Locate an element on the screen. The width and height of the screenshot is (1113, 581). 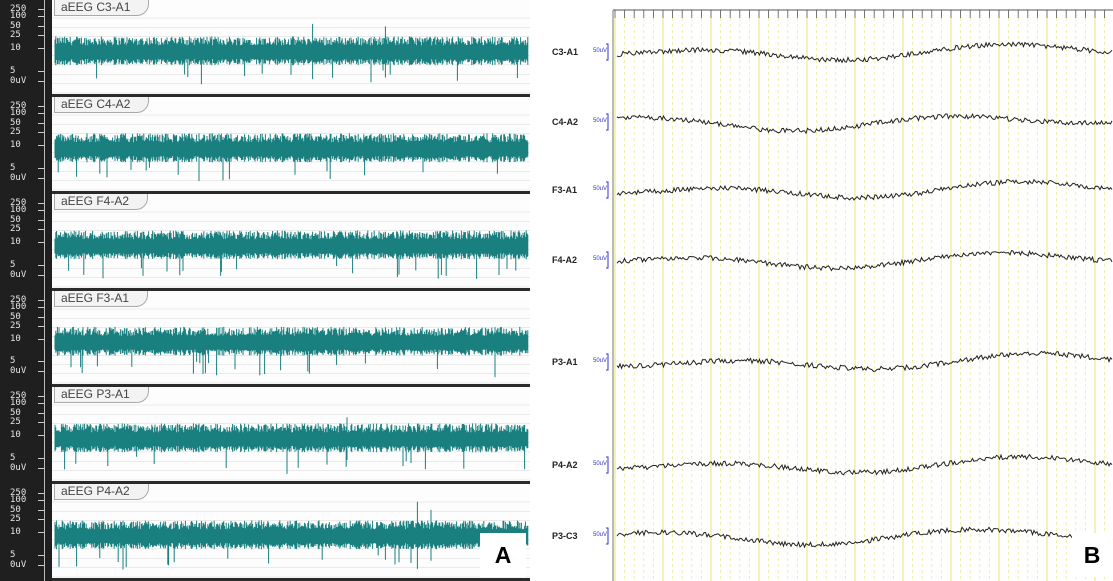
panel-letter-b: B is located at coordinates (1092, 555).